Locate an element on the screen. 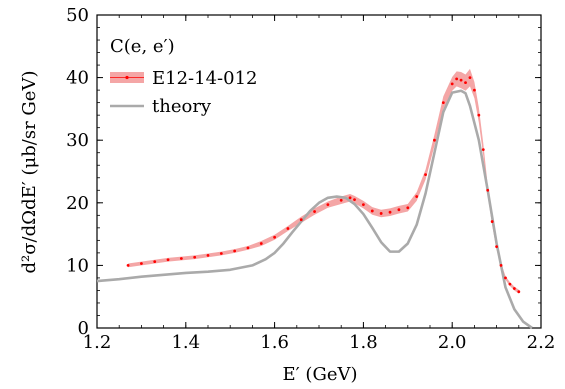 The image size is (565, 389). x-tick-label: 2.2 is located at coordinates (541, 342).